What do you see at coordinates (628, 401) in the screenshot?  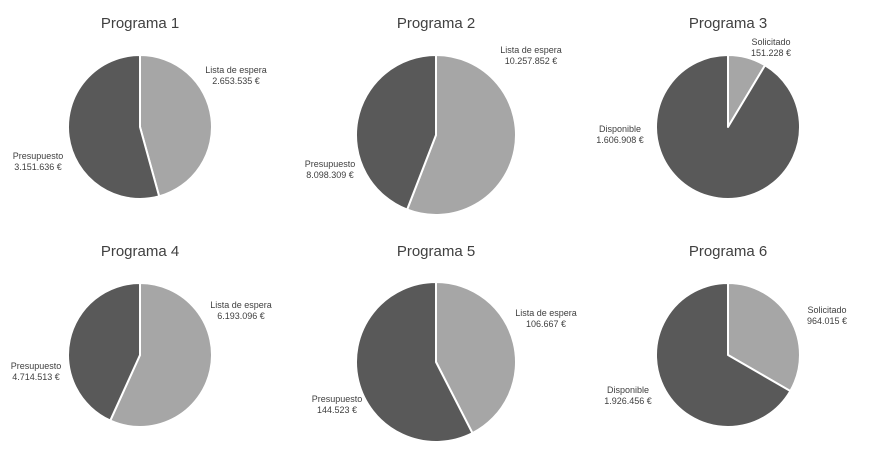 I see `slice-label-value: 1.926.456 €` at bounding box center [628, 401].